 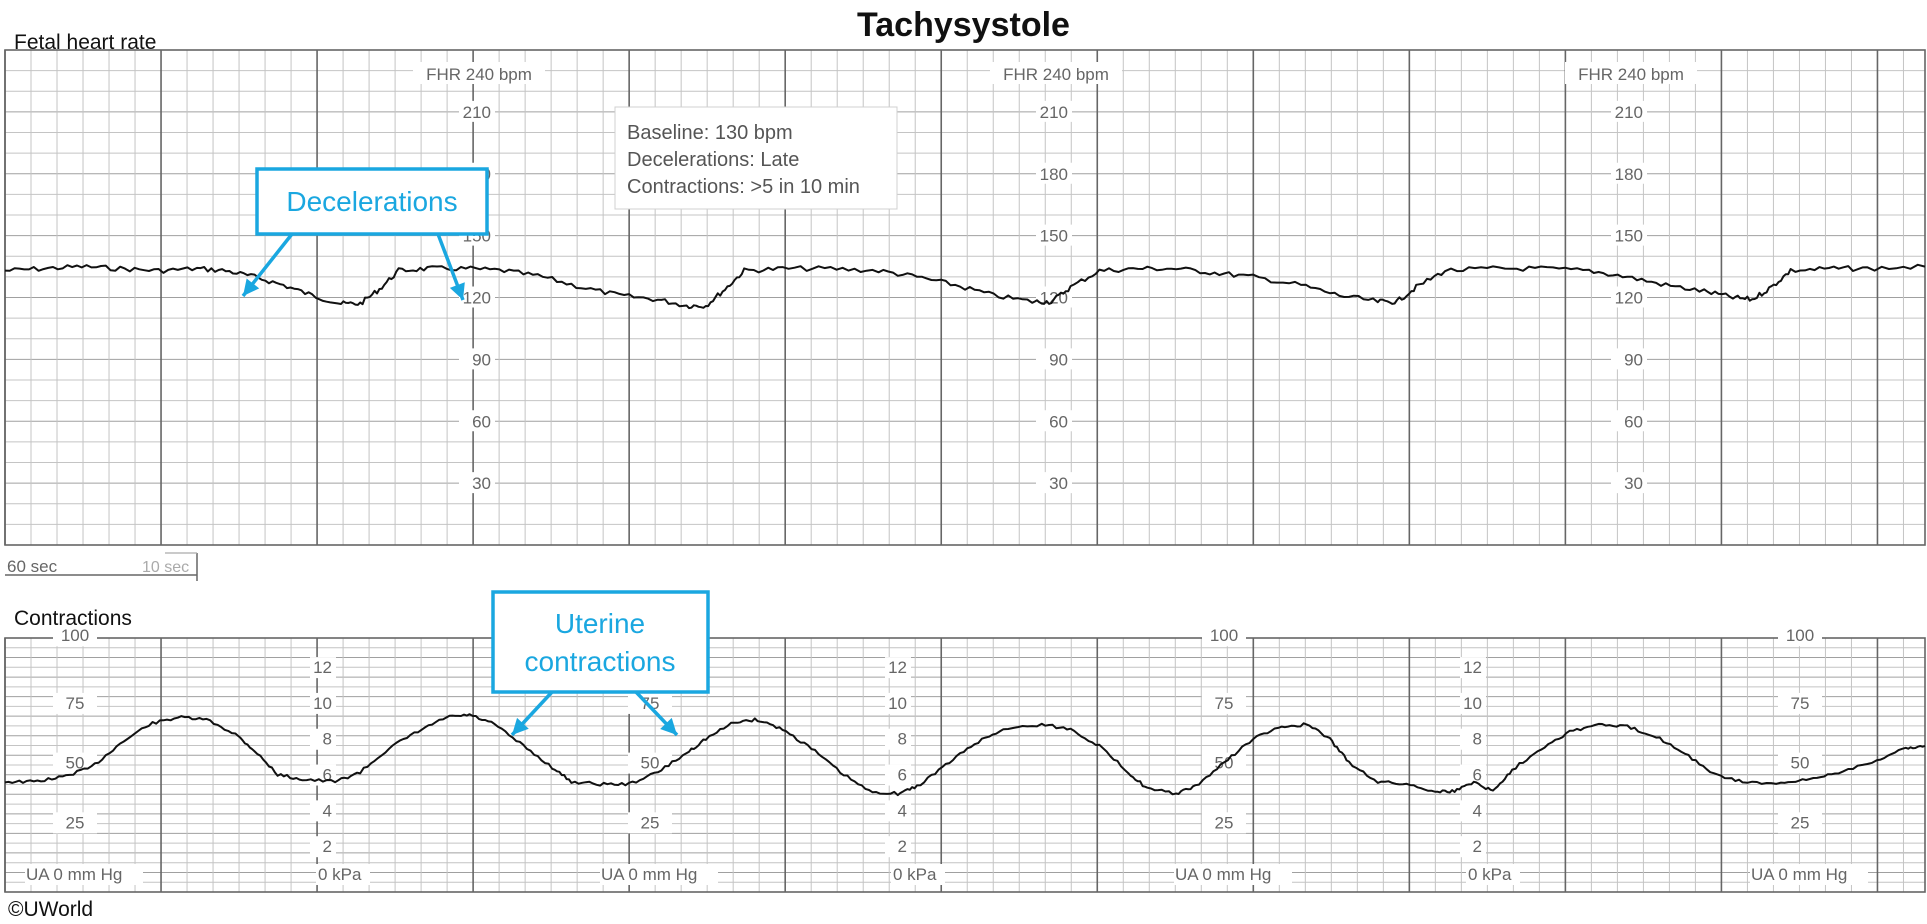 I want to click on ua-kpa-tick-label: 8, so click(x=902, y=739).